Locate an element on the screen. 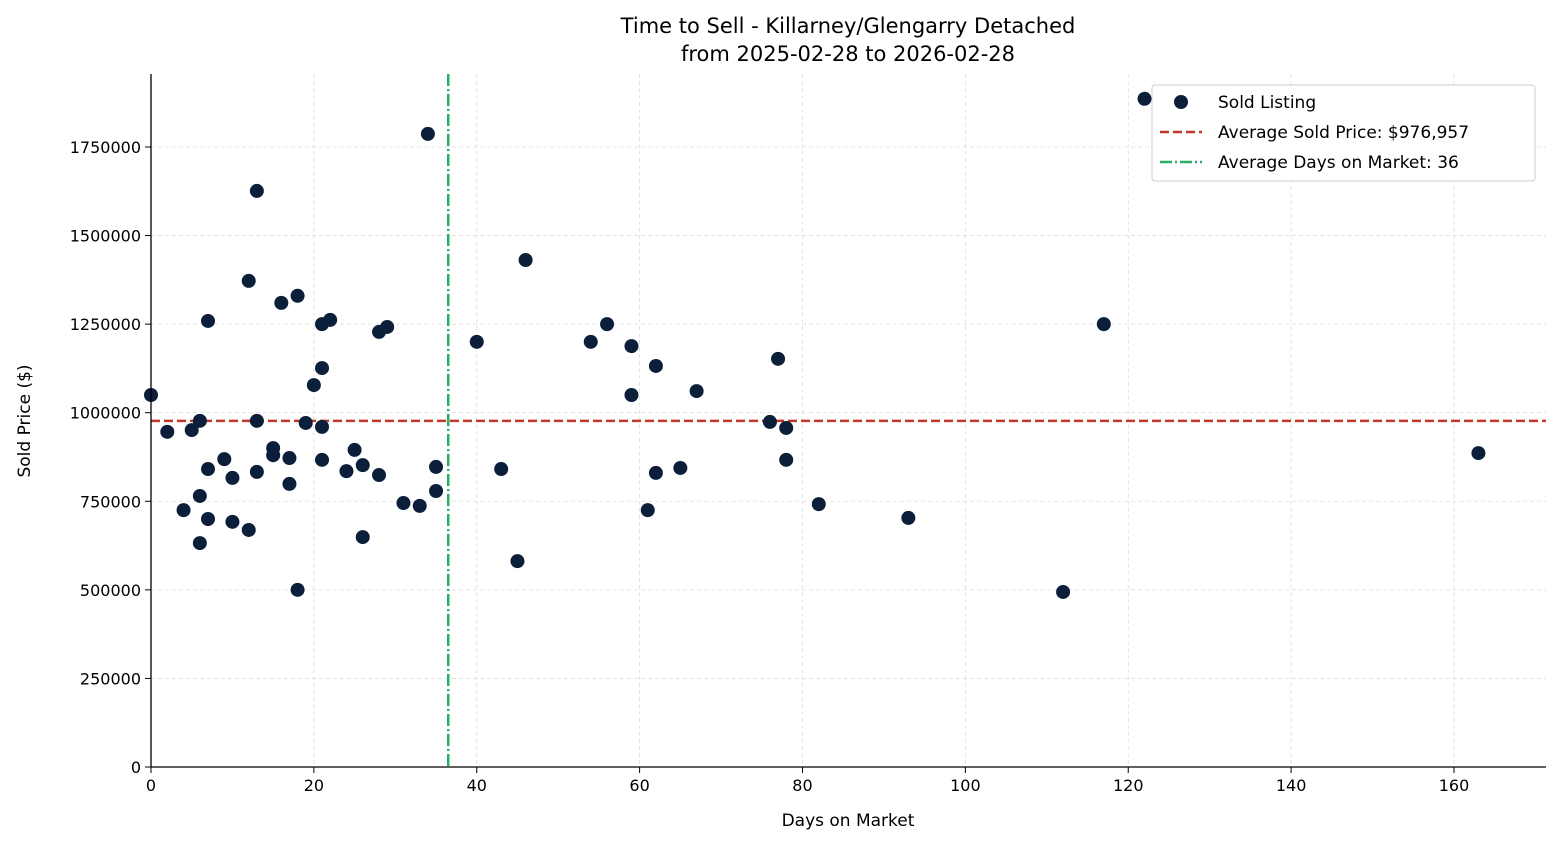 Image resolution: width=1560 pixels, height=849 pixels. x-axis-label: Days on Market is located at coordinates (848, 821).